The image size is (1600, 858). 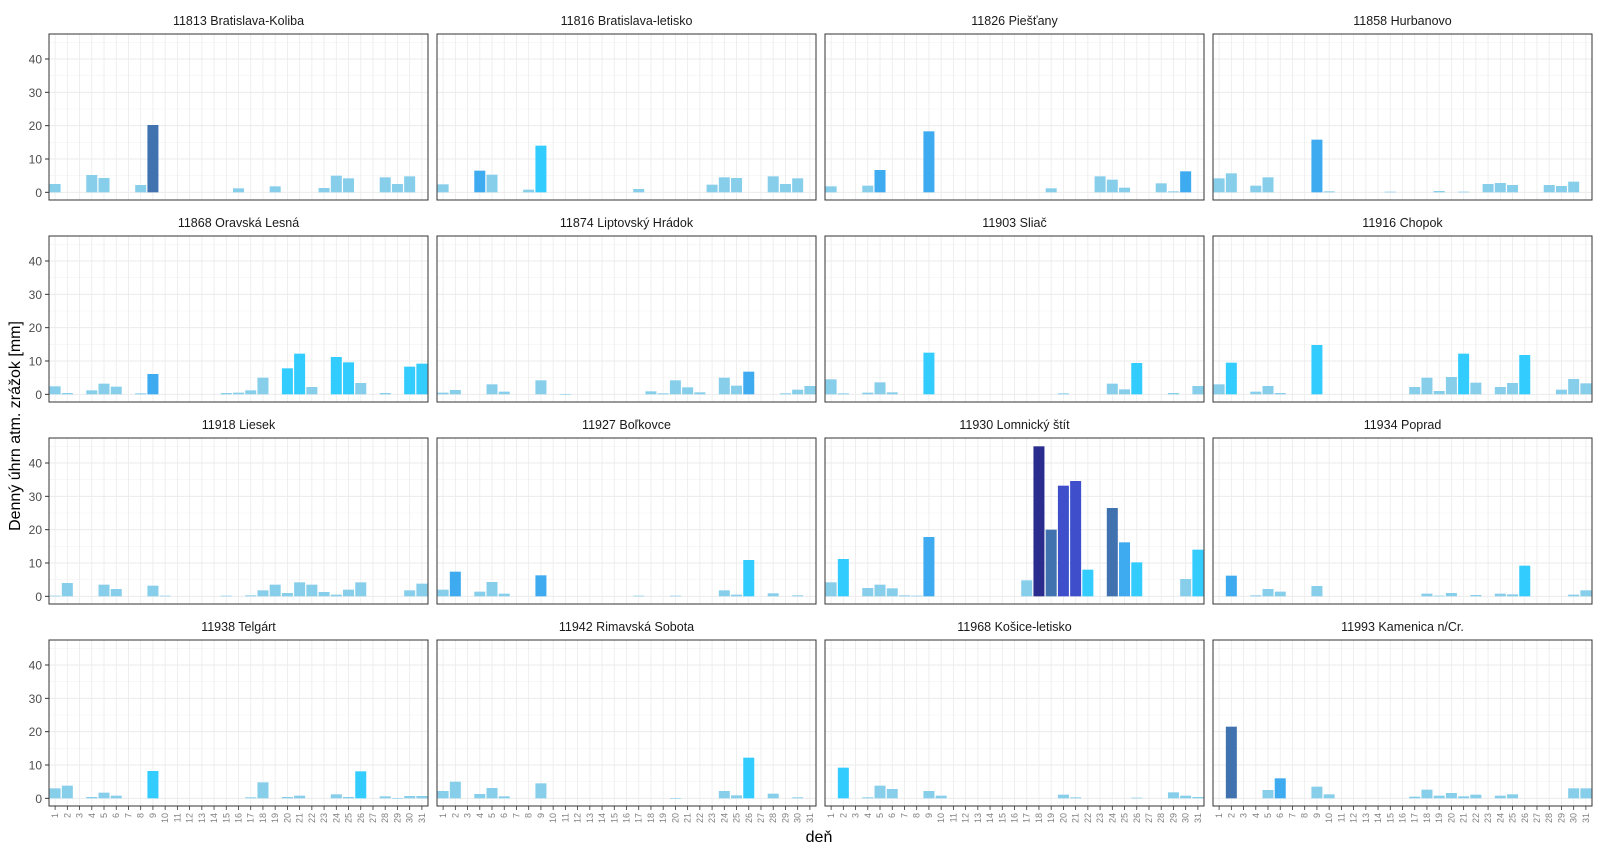 What do you see at coordinates (468, 815) in the screenshot?
I see `x-tick-label: 3` at bounding box center [468, 815].